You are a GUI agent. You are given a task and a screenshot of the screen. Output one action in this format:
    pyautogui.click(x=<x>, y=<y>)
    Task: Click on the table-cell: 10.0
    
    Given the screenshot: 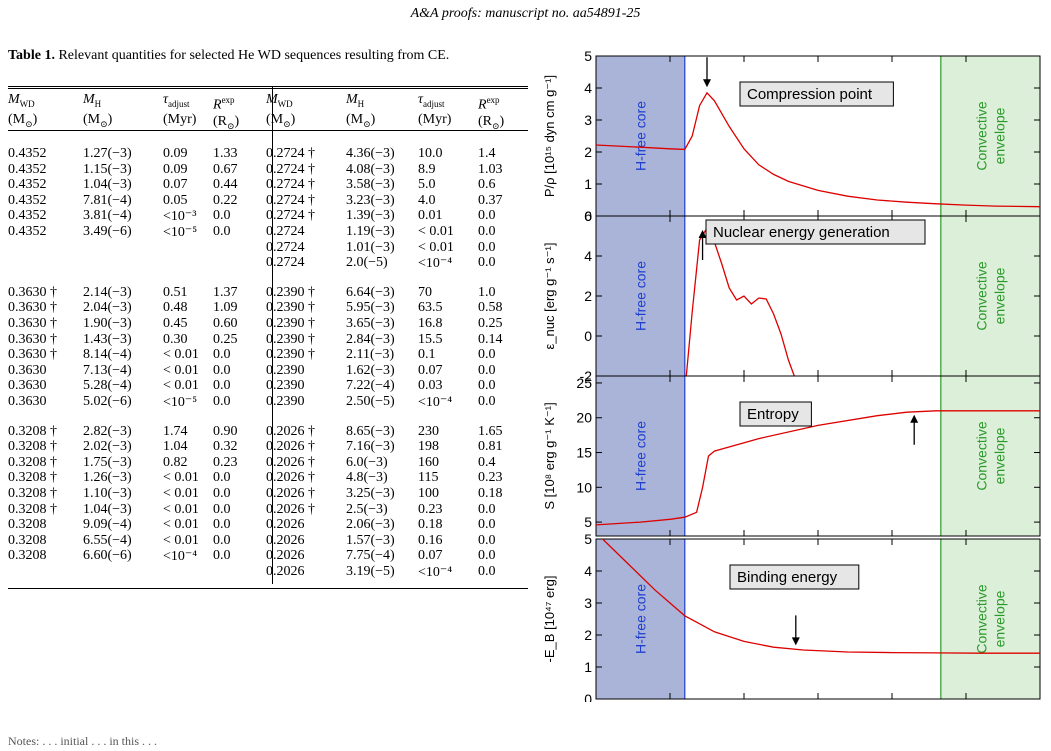 What is the action you would take?
    pyautogui.click(x=430, y=153)
    